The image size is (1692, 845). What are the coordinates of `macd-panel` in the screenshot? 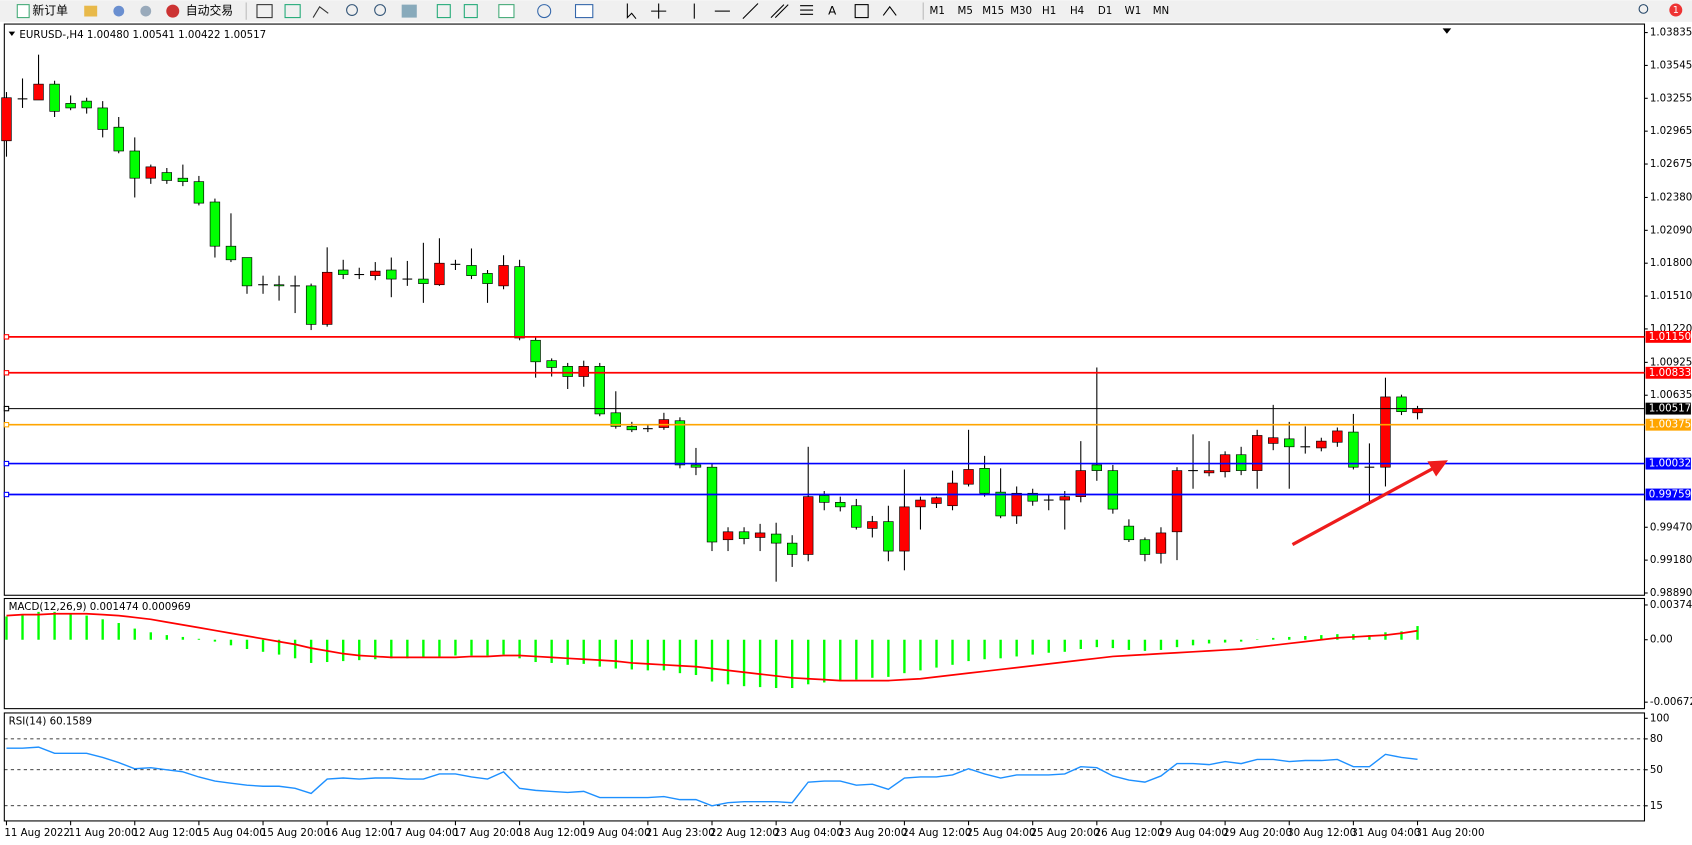 It's located at (824, 653).